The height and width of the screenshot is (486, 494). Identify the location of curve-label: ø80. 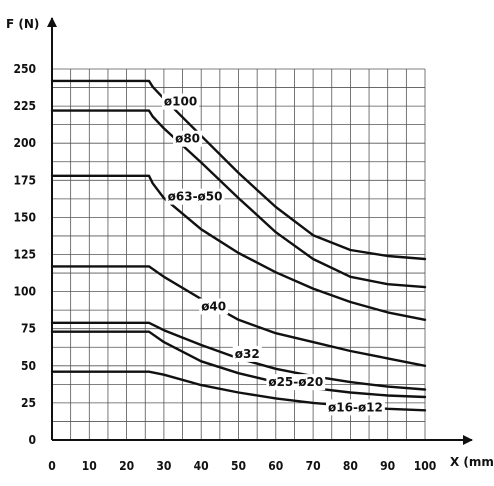
(187, 139).